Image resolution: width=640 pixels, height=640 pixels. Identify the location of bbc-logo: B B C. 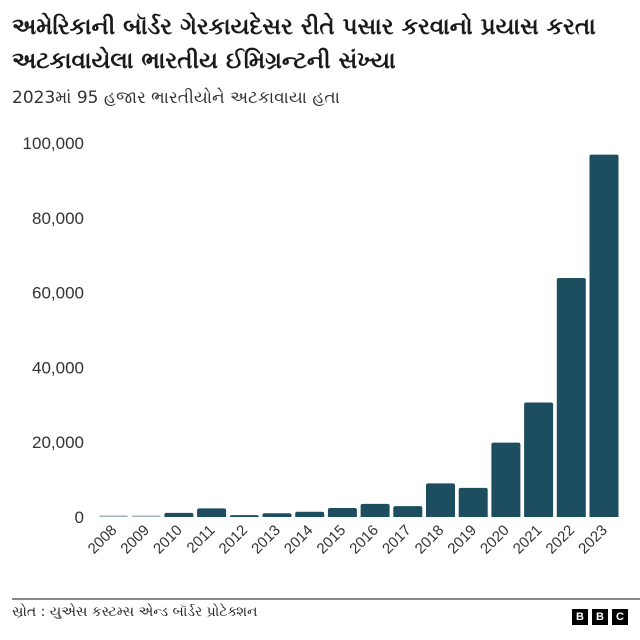
(600, 617).